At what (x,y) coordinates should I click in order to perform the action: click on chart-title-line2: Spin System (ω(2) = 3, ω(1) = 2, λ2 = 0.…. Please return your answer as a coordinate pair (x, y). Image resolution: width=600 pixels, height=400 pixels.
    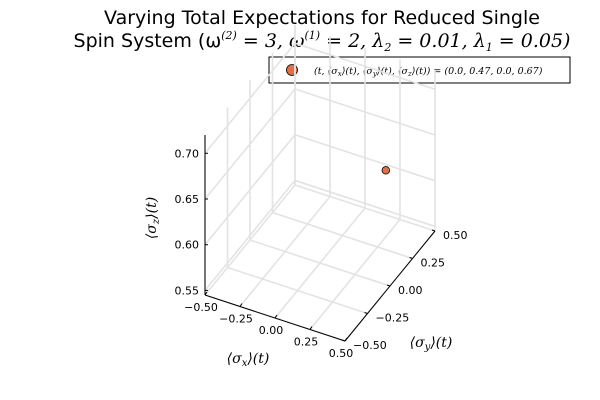
    Looking at the image, I should click on (322, 41).